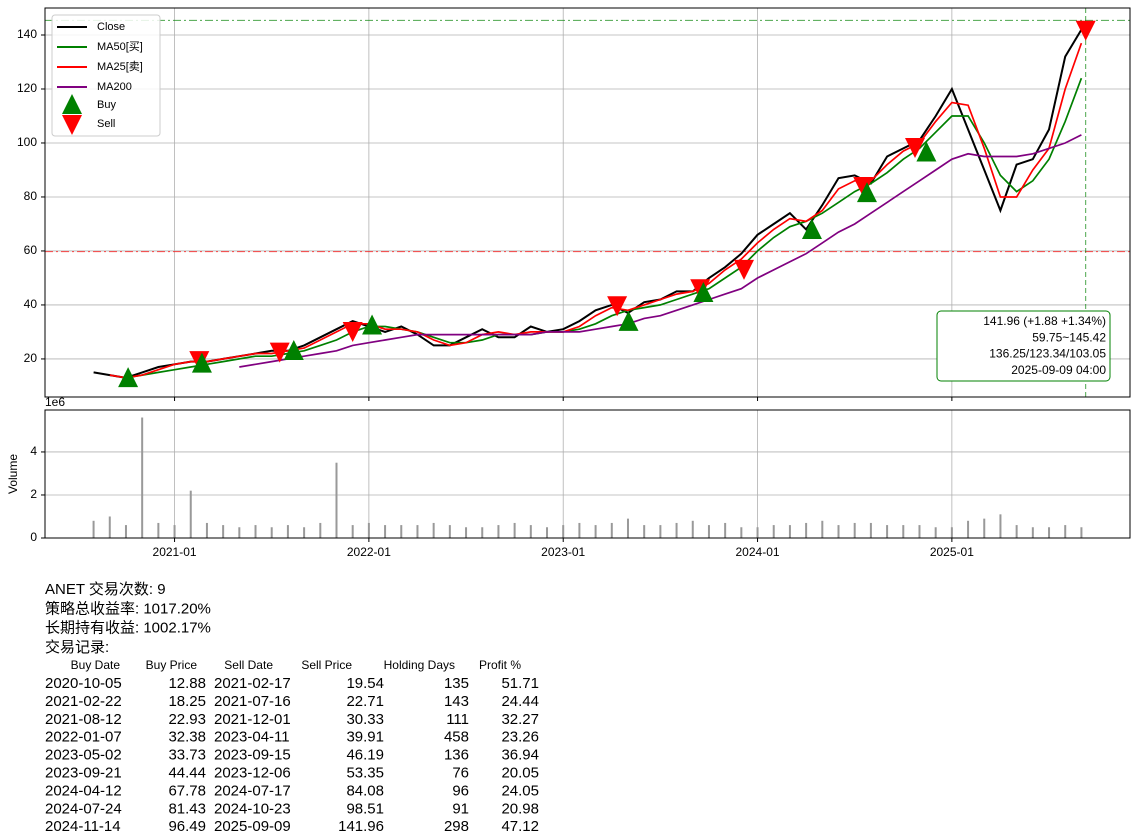 The width and height of the screenshot is (1139, 840). I want to click on legend-box, so click(106, 75).